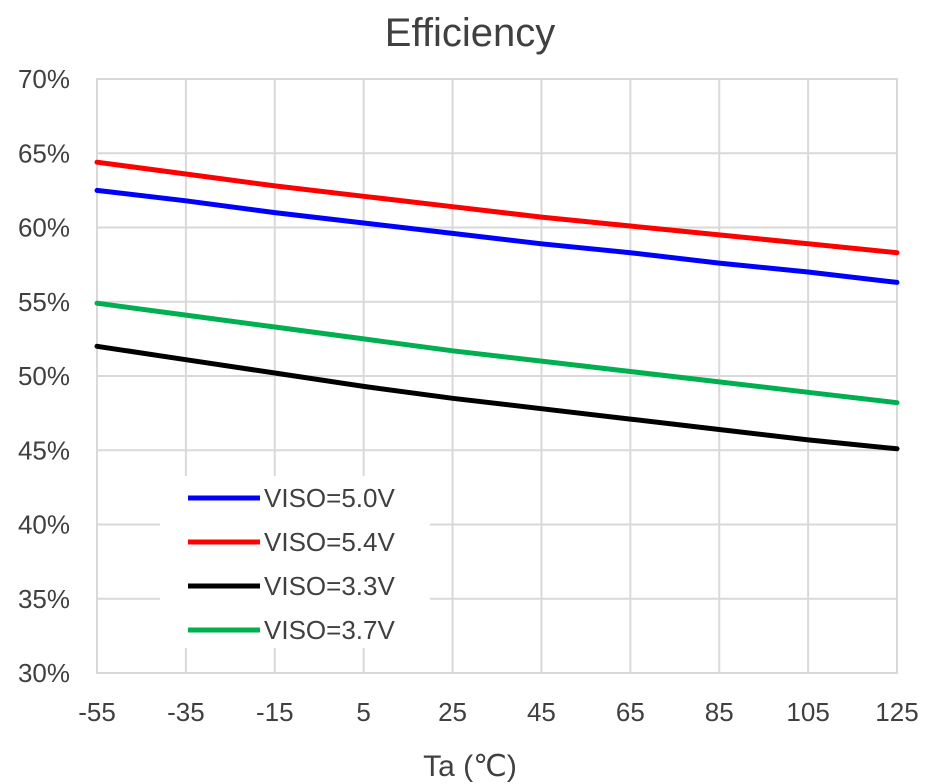 The height and width of the screenshot is (784, 928). I want to click on x-tick-label: 105, so click(807, 712).